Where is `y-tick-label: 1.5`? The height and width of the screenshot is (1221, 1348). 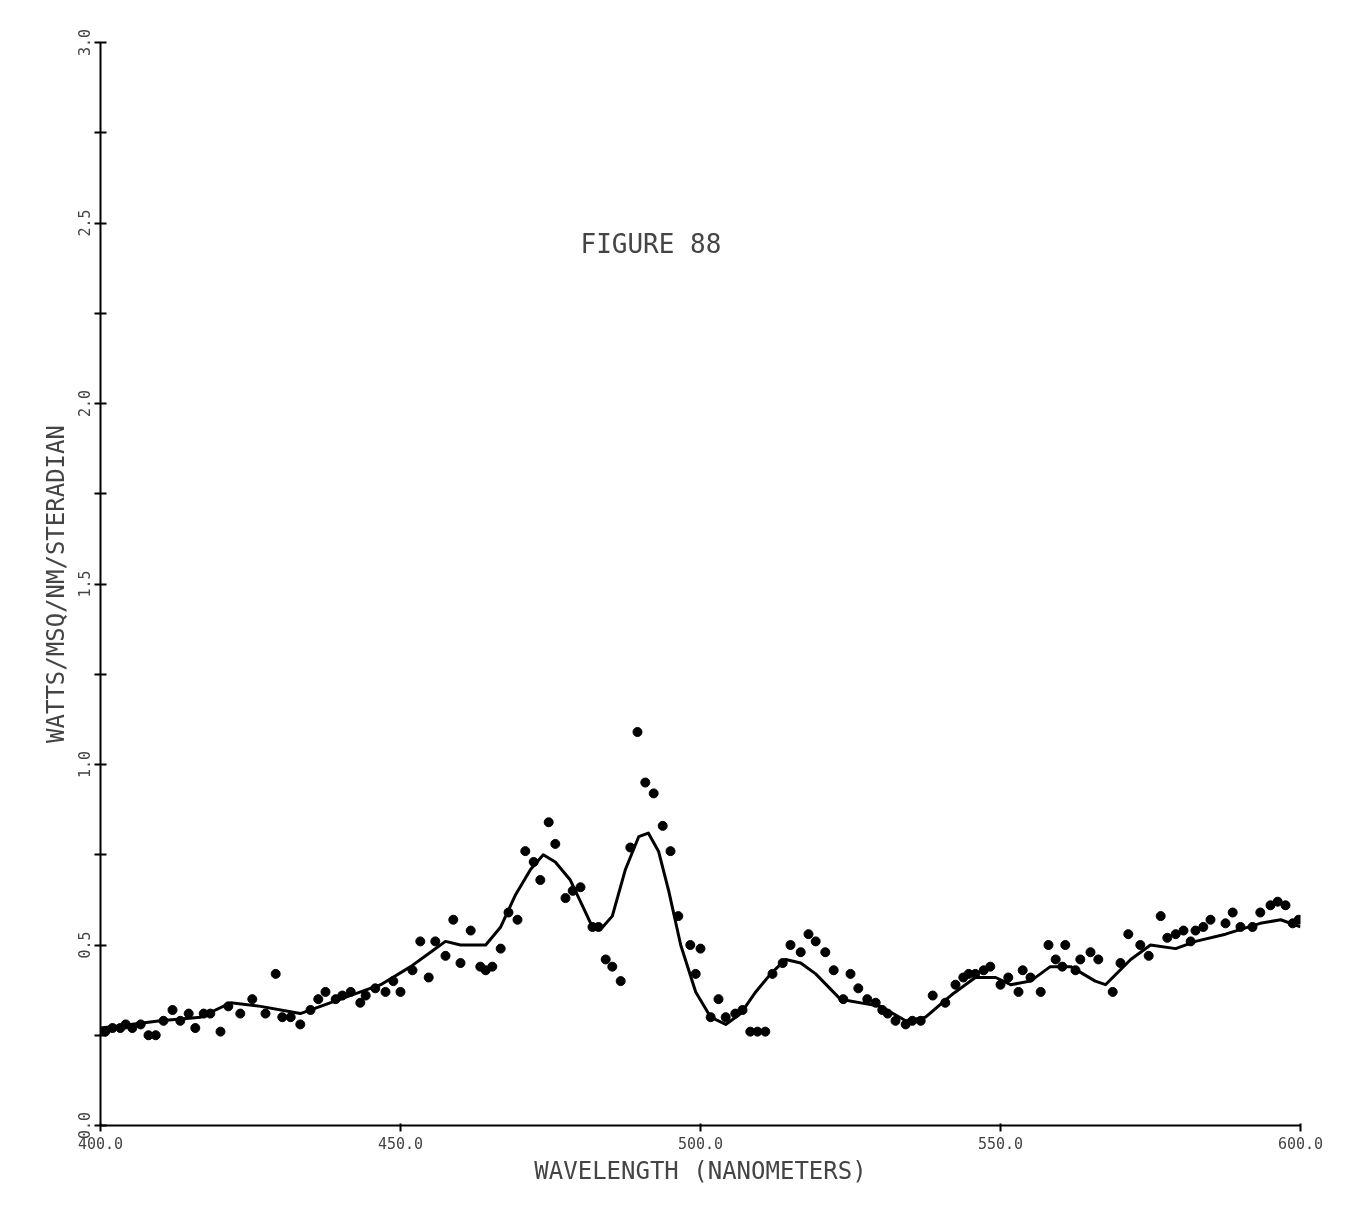 y-tick-label: 1.5 is located at coordinates (84, 584).